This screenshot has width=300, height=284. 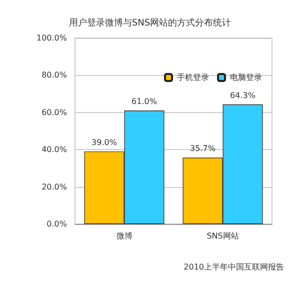 What do you see at coordinates (234, 267) in the screenshot?
I see `text: 2010上半年中国互联网报告` at bounding box center [234, 267].